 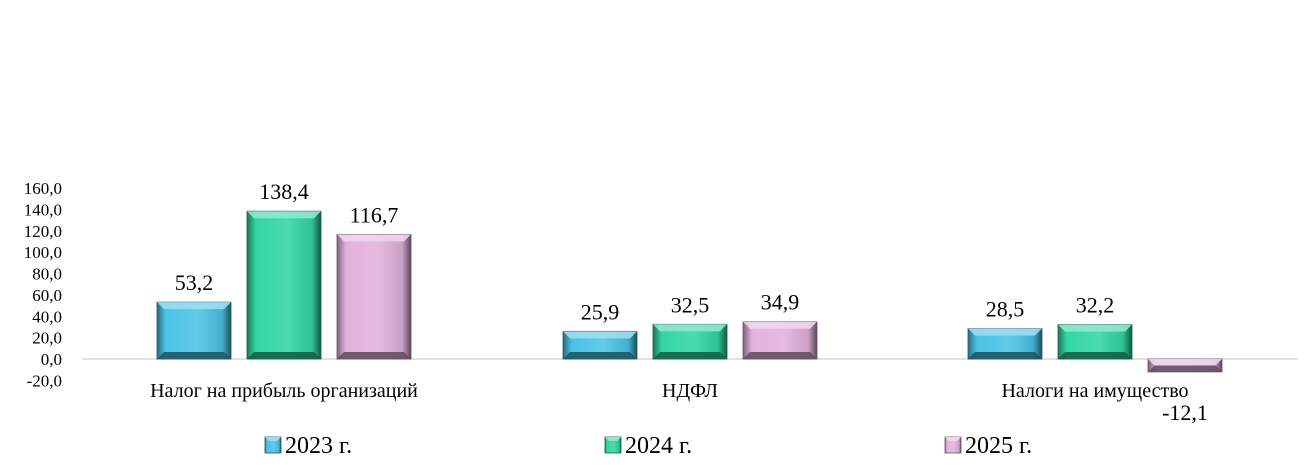 What do you see at coordinates (658, 446) in the screenshot?
I see `legend-label: 2024 г.` at bounding box center [658, 446].